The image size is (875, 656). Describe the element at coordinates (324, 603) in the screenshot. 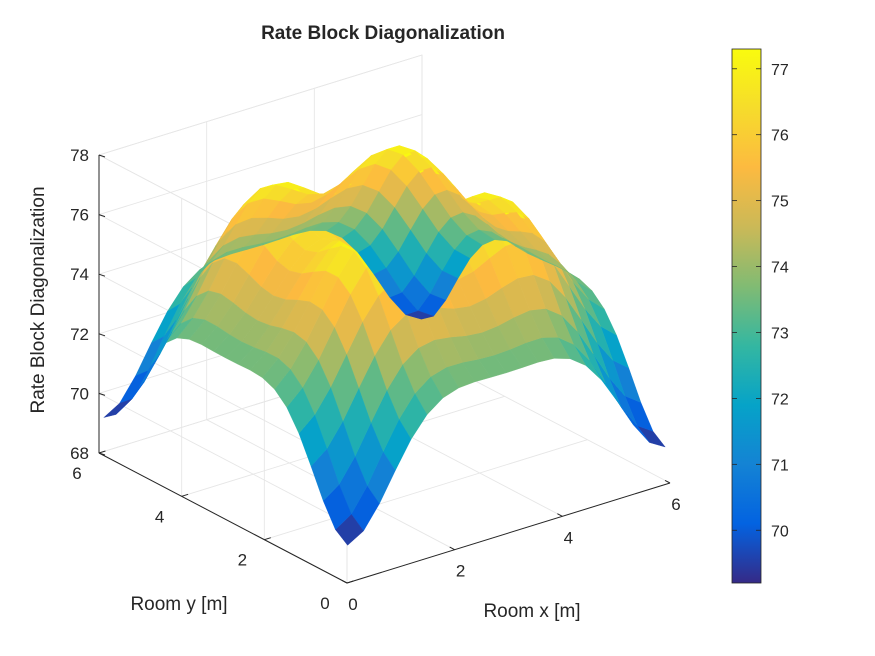

I see `y-tick-label: 0` at that location.